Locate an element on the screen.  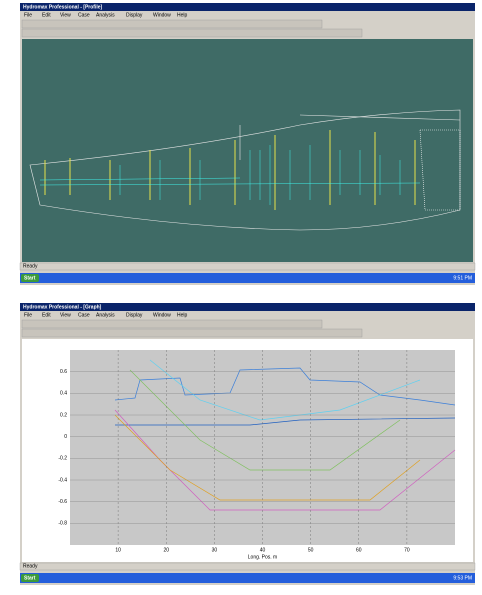
x-tick-label: 30 is located at coordinates (215, 550).